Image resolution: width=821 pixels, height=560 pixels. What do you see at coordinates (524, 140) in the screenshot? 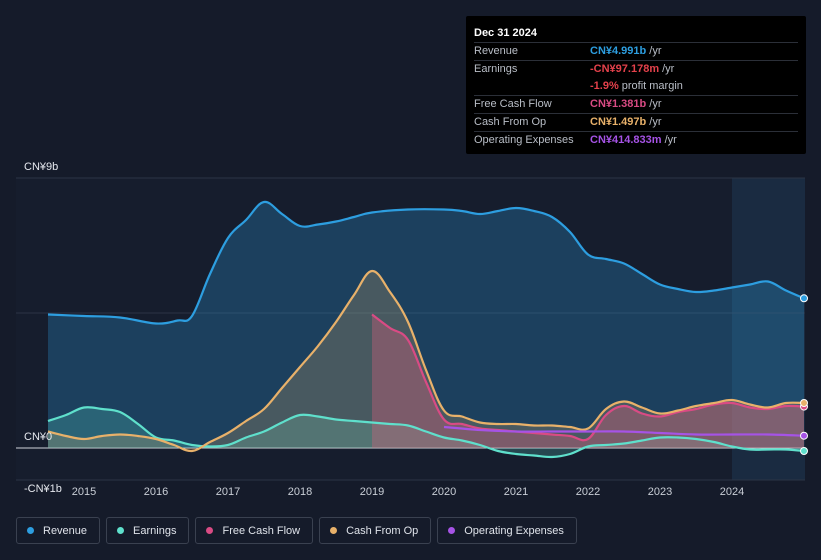
I see `tooltip-row-label: Operating Expenses` at bounding box center [524, 140].